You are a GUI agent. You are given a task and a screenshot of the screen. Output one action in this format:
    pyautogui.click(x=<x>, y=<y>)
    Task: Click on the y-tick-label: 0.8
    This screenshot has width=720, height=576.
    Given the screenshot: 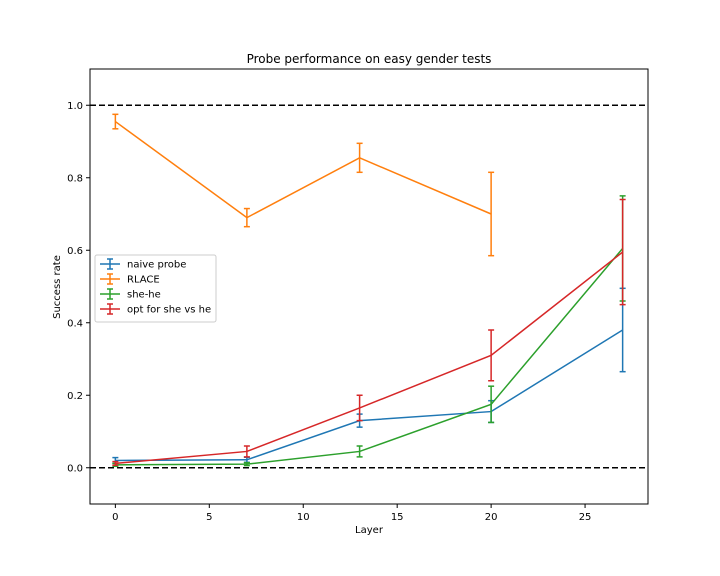 What is the action you would take?
    pyautogui.click(x=75, y=178)
    